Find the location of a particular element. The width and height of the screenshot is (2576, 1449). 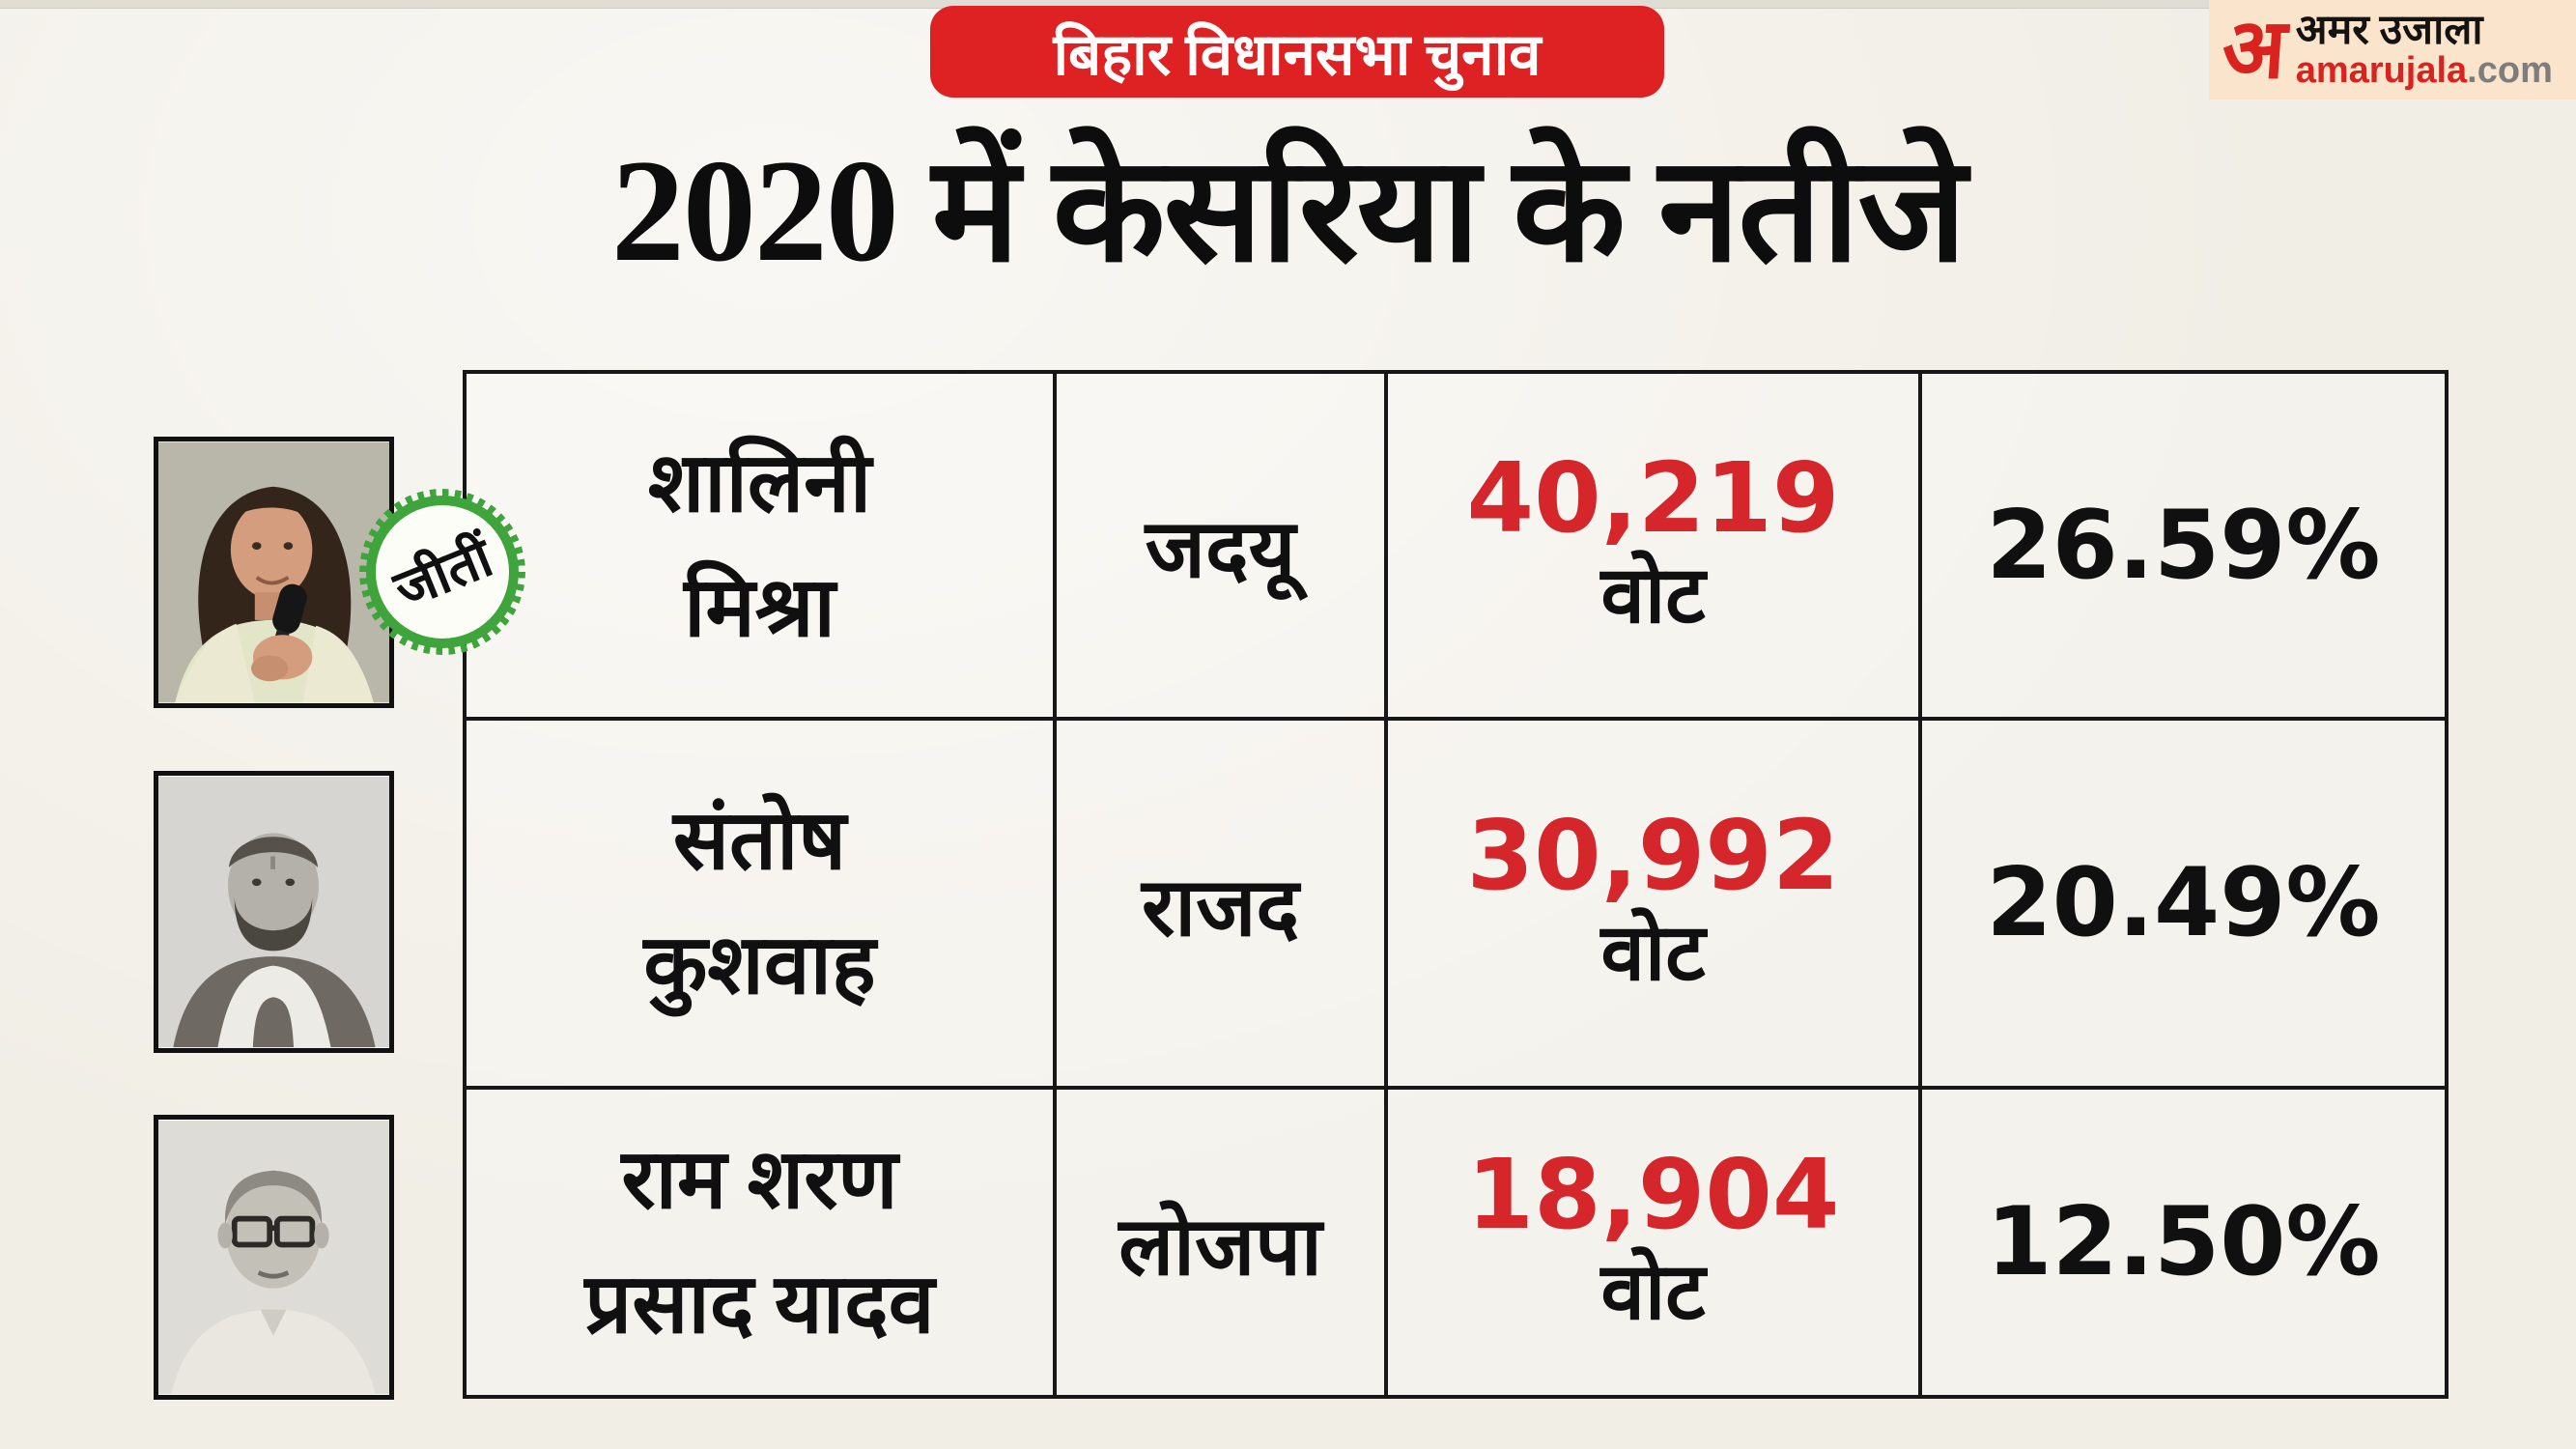

vote-share-value: 26.59% is located at coordinates (2183, 545).